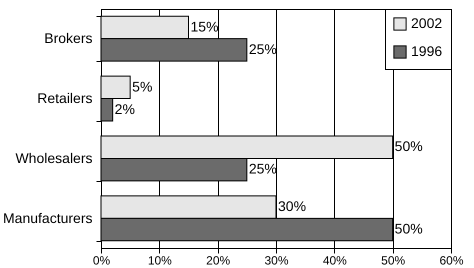 The image size is (474, 268). Describe the element at coordinates (426, 23) in the screenshot. I see `legend-label: 2002` at that location.